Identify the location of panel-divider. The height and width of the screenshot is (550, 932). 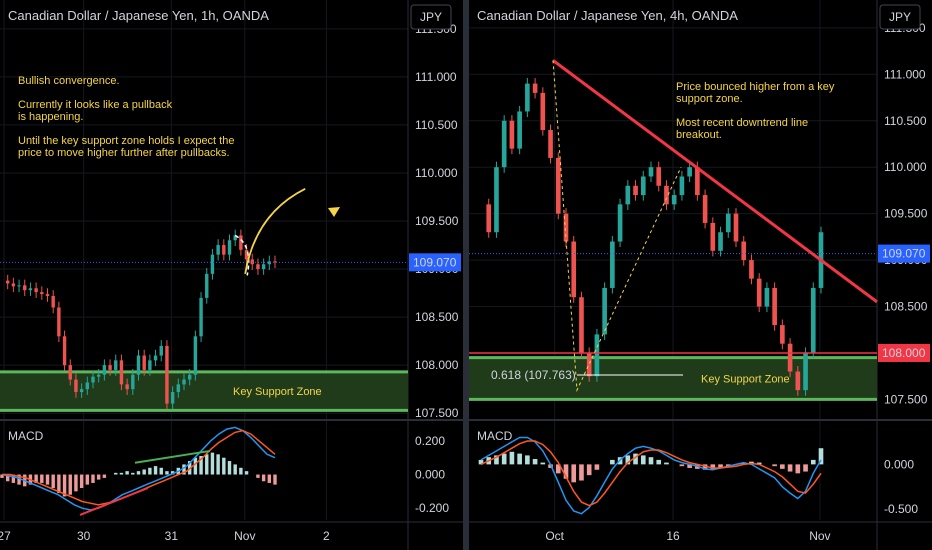
(466, 275).